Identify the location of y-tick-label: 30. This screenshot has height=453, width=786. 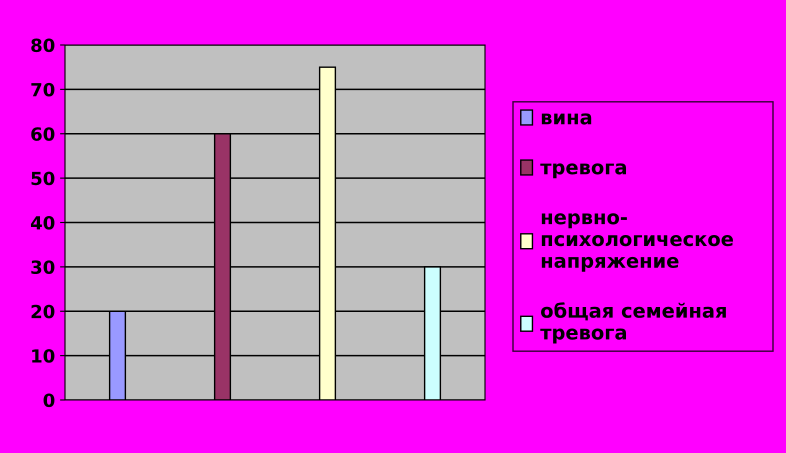
(42, 267).